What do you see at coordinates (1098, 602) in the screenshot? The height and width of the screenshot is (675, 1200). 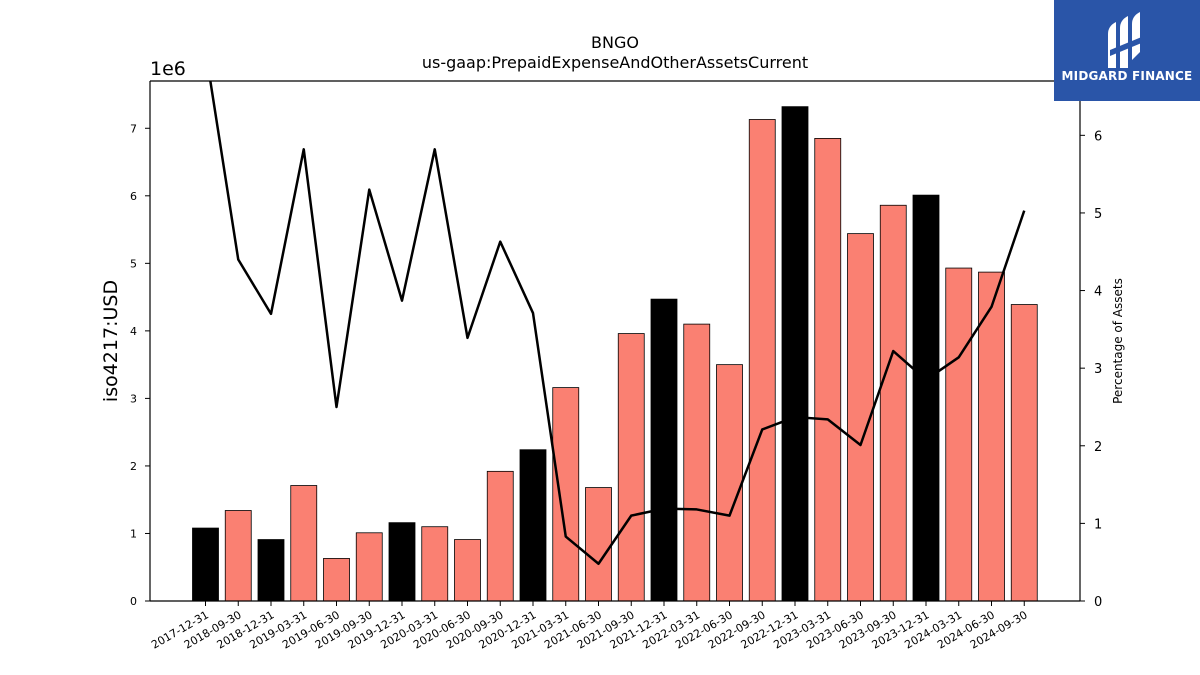 I see `y2-tick-label: 0` at bounding box center [1098, 602].